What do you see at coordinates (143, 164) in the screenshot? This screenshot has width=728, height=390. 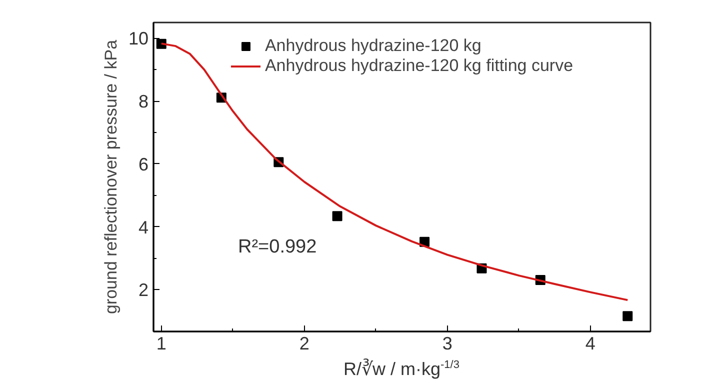 I see `y-tick-label: 6` at bounding box center [143, 164].